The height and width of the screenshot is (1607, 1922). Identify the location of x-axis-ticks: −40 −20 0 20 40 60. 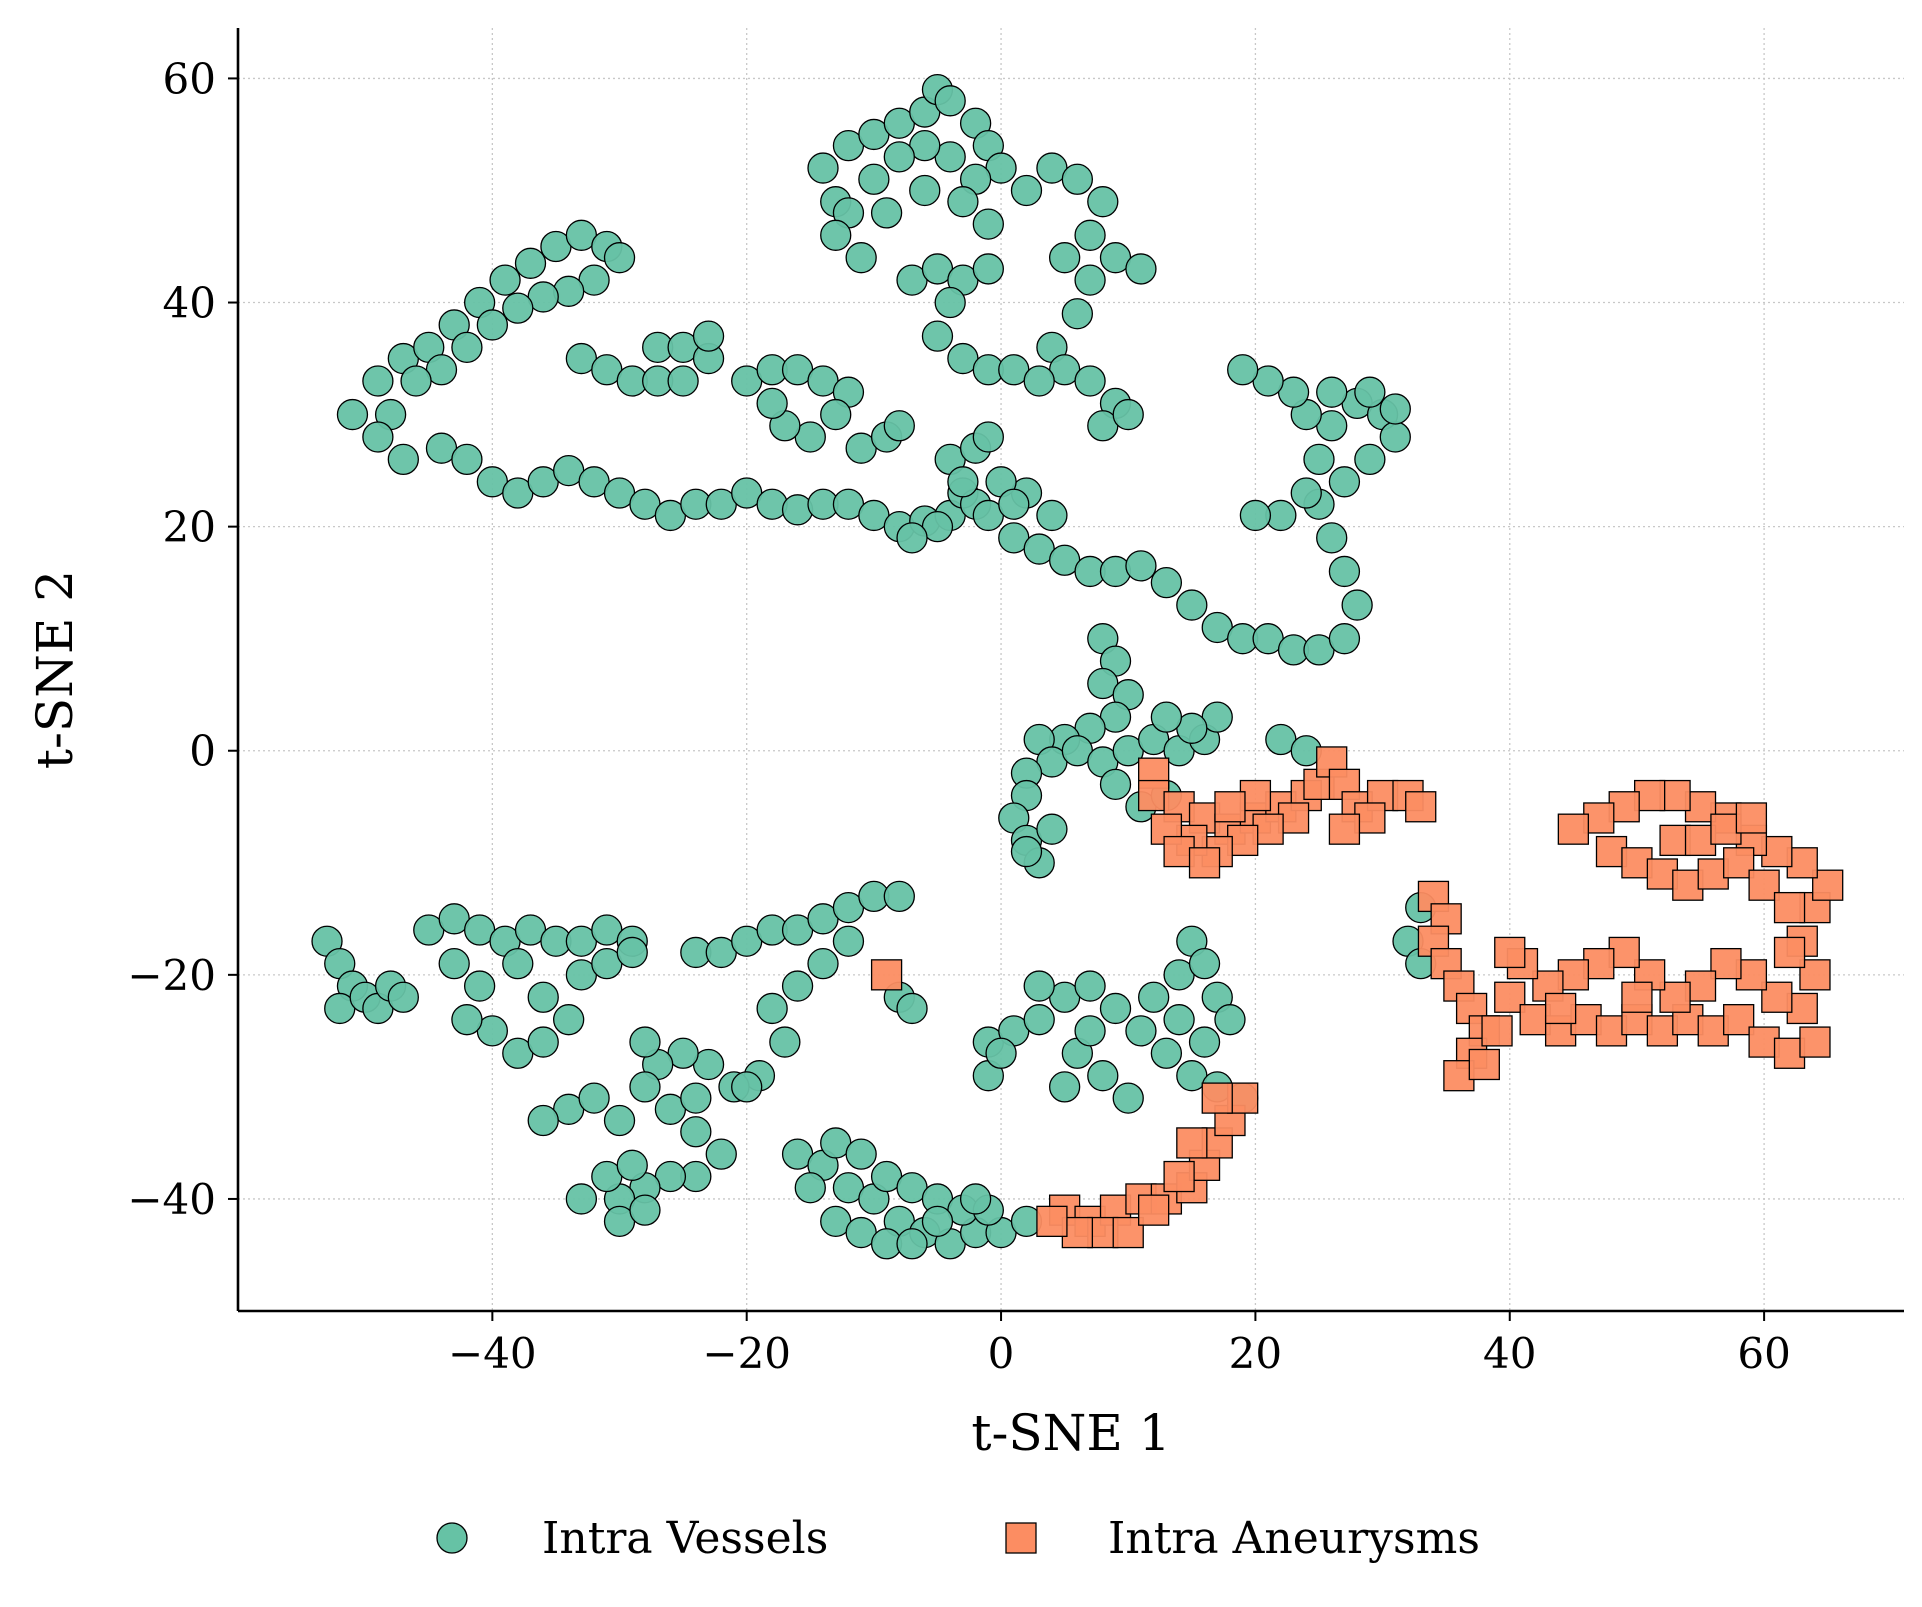
(1119, 1344).